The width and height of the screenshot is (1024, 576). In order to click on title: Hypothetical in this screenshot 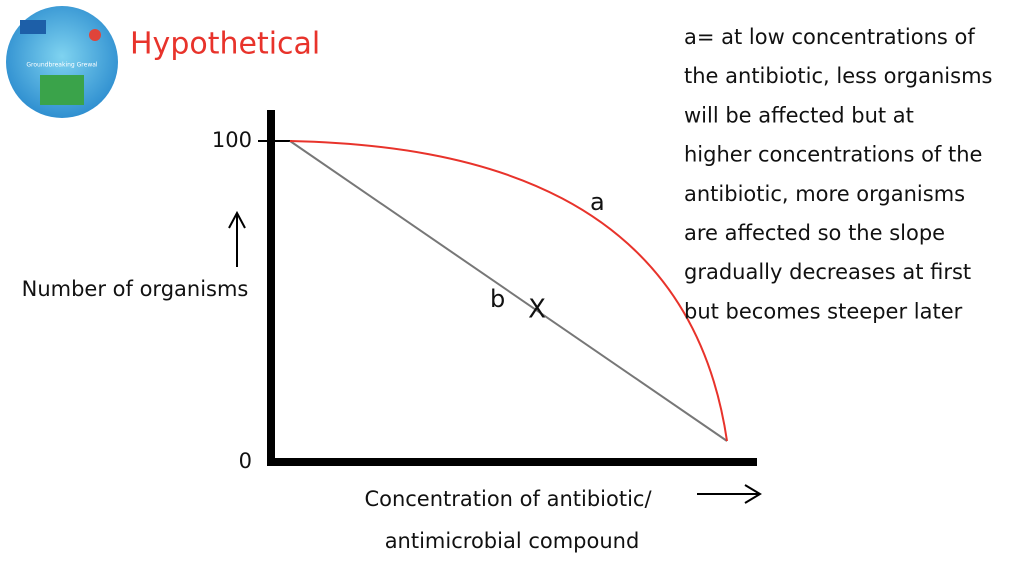, I will do `click(225, 44)`.